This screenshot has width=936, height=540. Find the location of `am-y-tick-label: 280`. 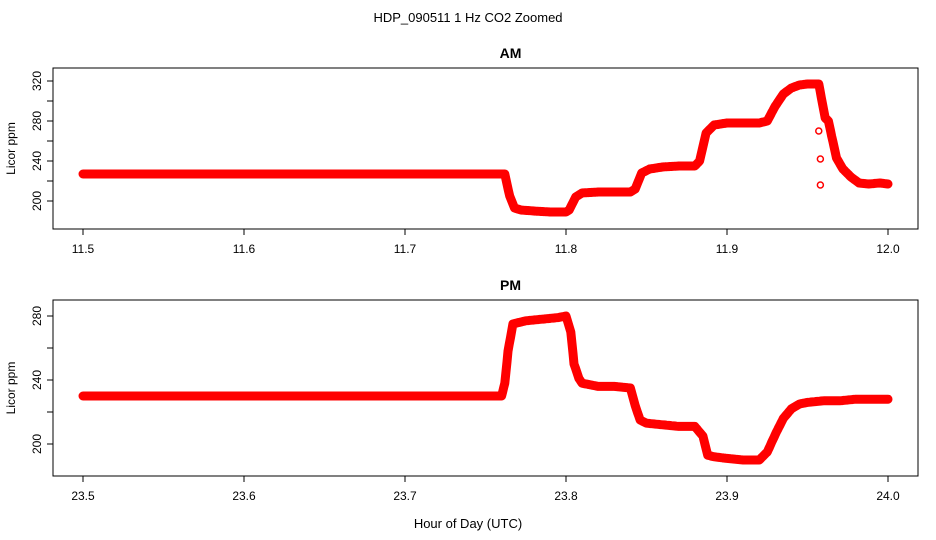

am-y-tick-label: 280 is located at coordinates (37, 121).